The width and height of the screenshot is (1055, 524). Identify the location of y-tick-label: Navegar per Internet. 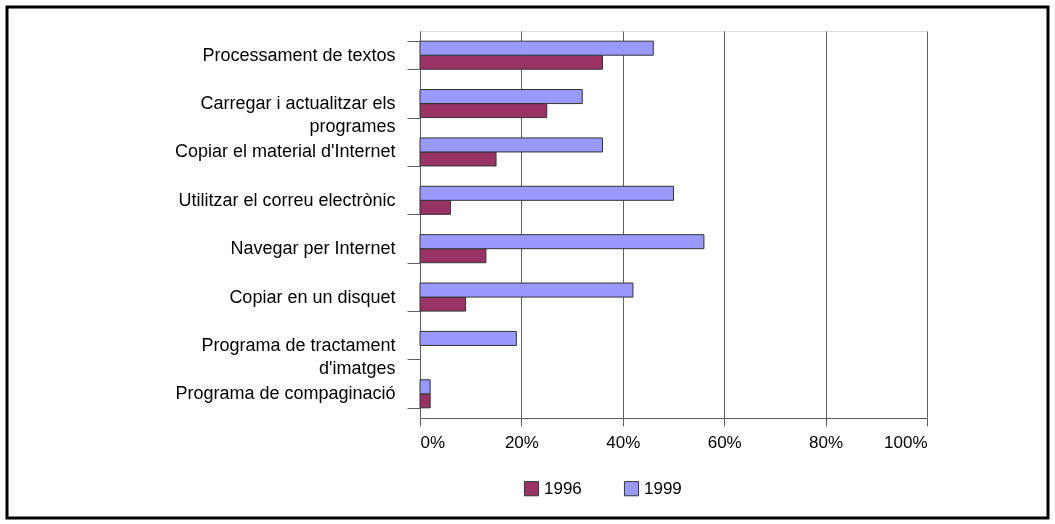
(313, 248).